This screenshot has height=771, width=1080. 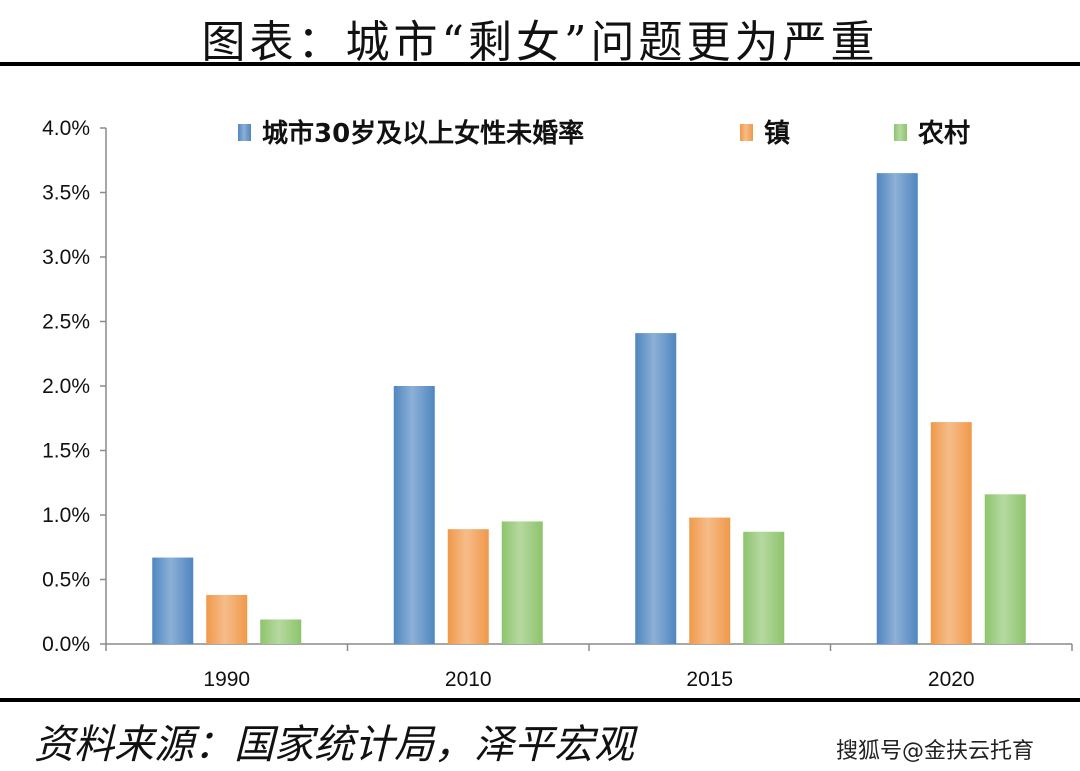 I want to click on x-tick-label: 2010, so click(x=468, y=679).